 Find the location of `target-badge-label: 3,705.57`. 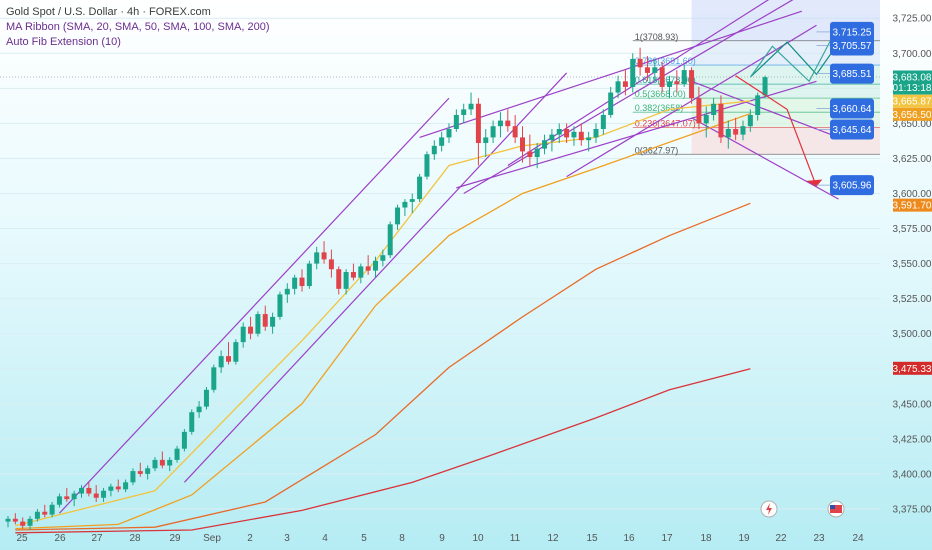

target-badge-label: 3,705.57 is located at coordinates (852, 46).